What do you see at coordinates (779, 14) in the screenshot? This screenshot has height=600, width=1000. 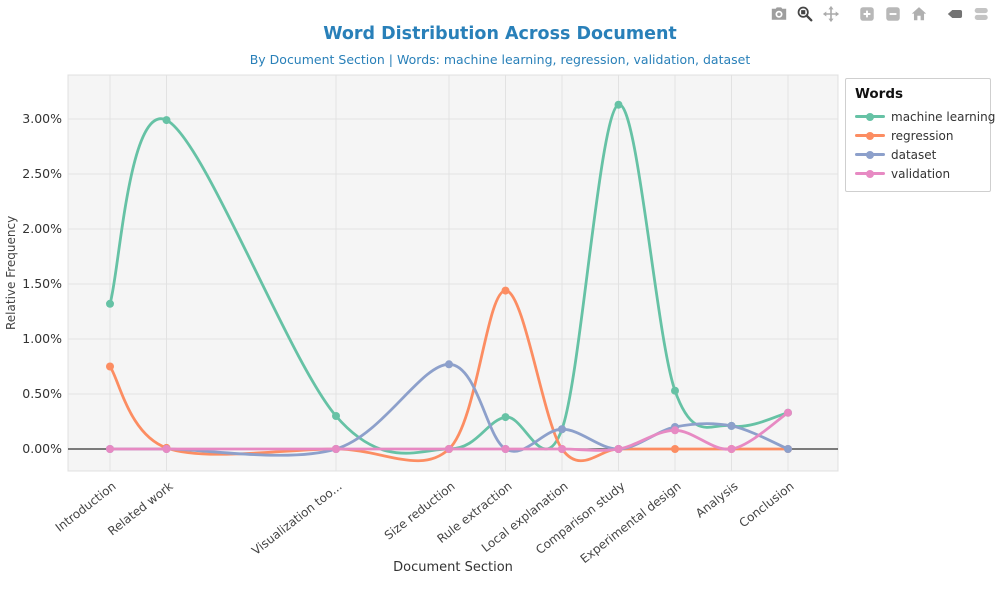 I see `save-camera-icon` at bounding box center [779, 14].